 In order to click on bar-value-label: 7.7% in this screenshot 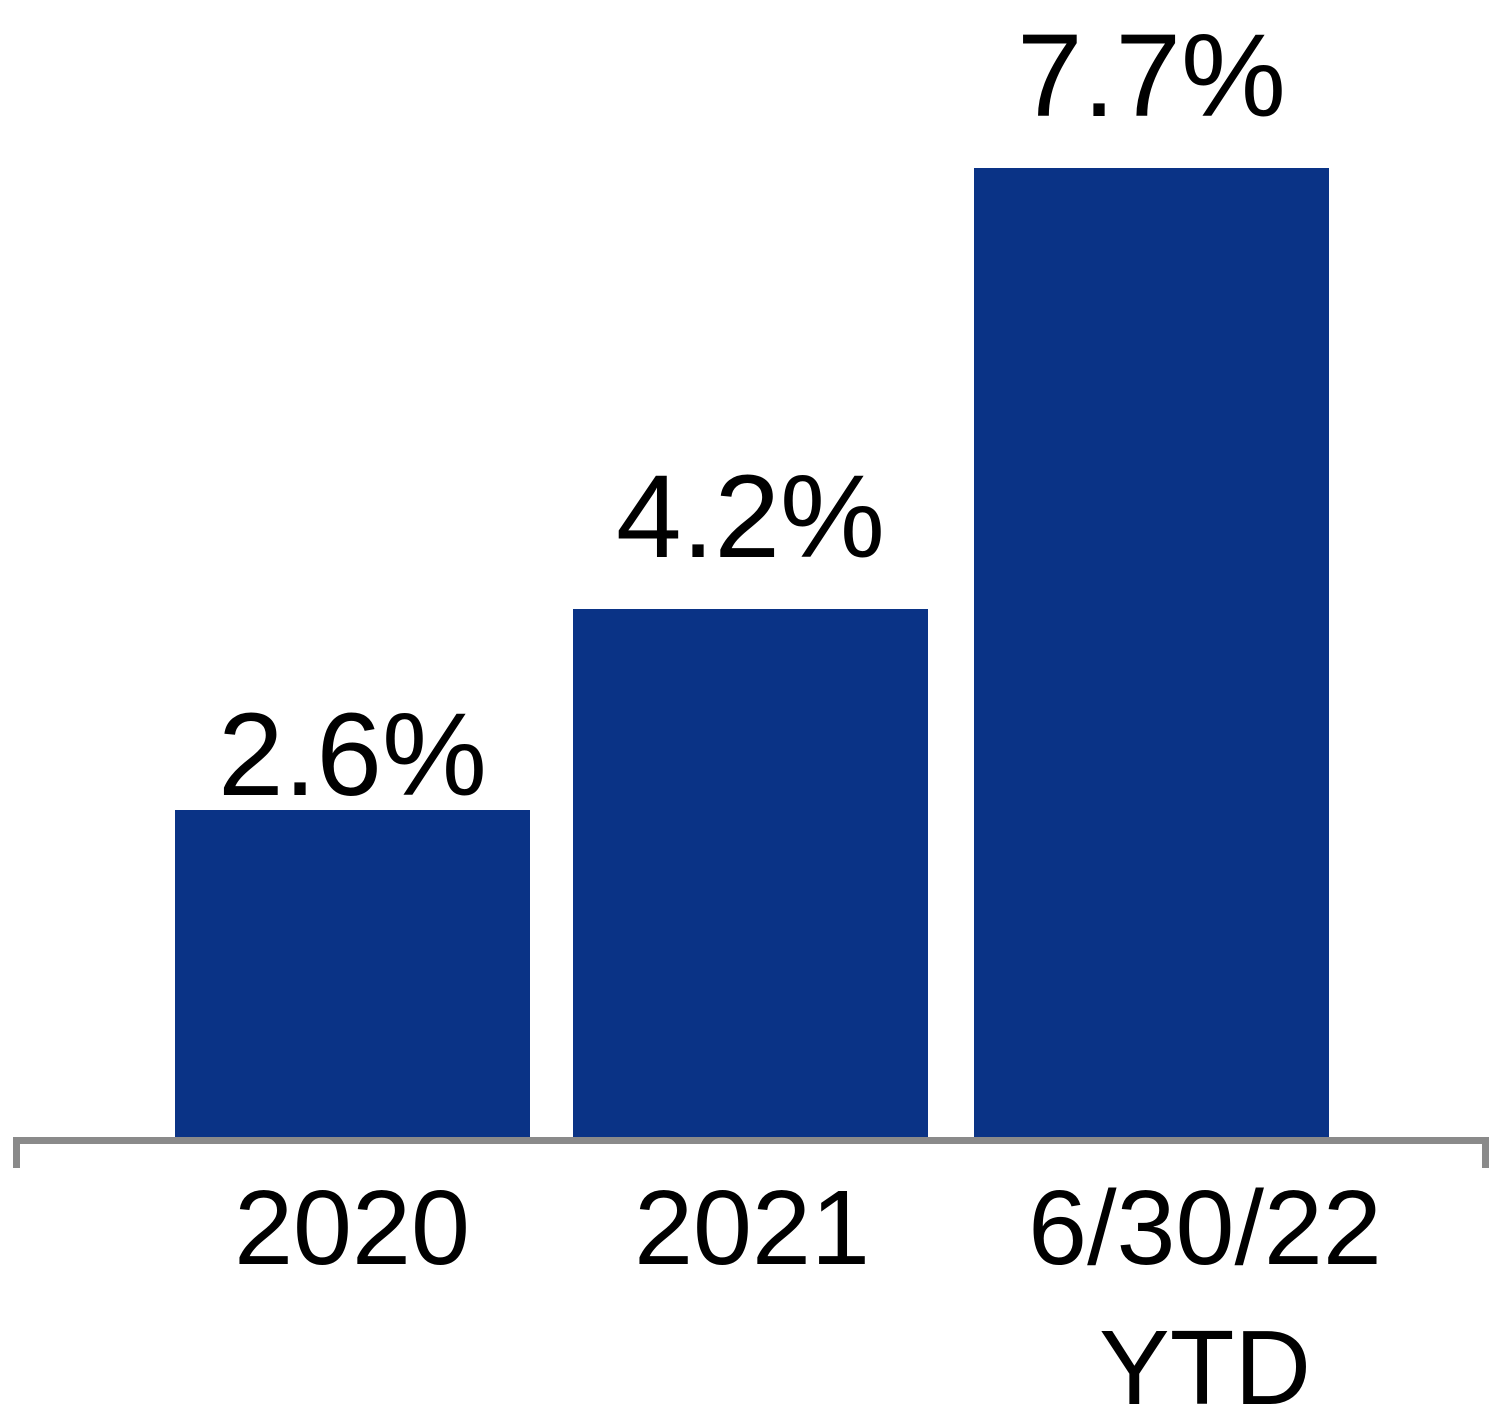, I will do `click(1151, 76)`.